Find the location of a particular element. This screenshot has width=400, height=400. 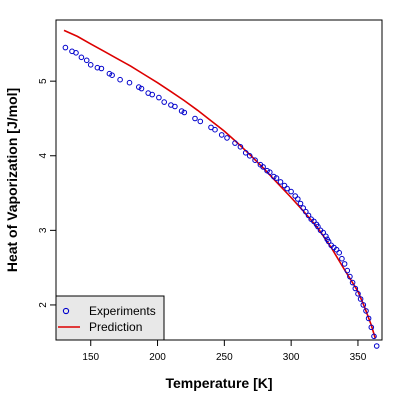

x-tick-label: 300 is located at coordinates (291, 357).